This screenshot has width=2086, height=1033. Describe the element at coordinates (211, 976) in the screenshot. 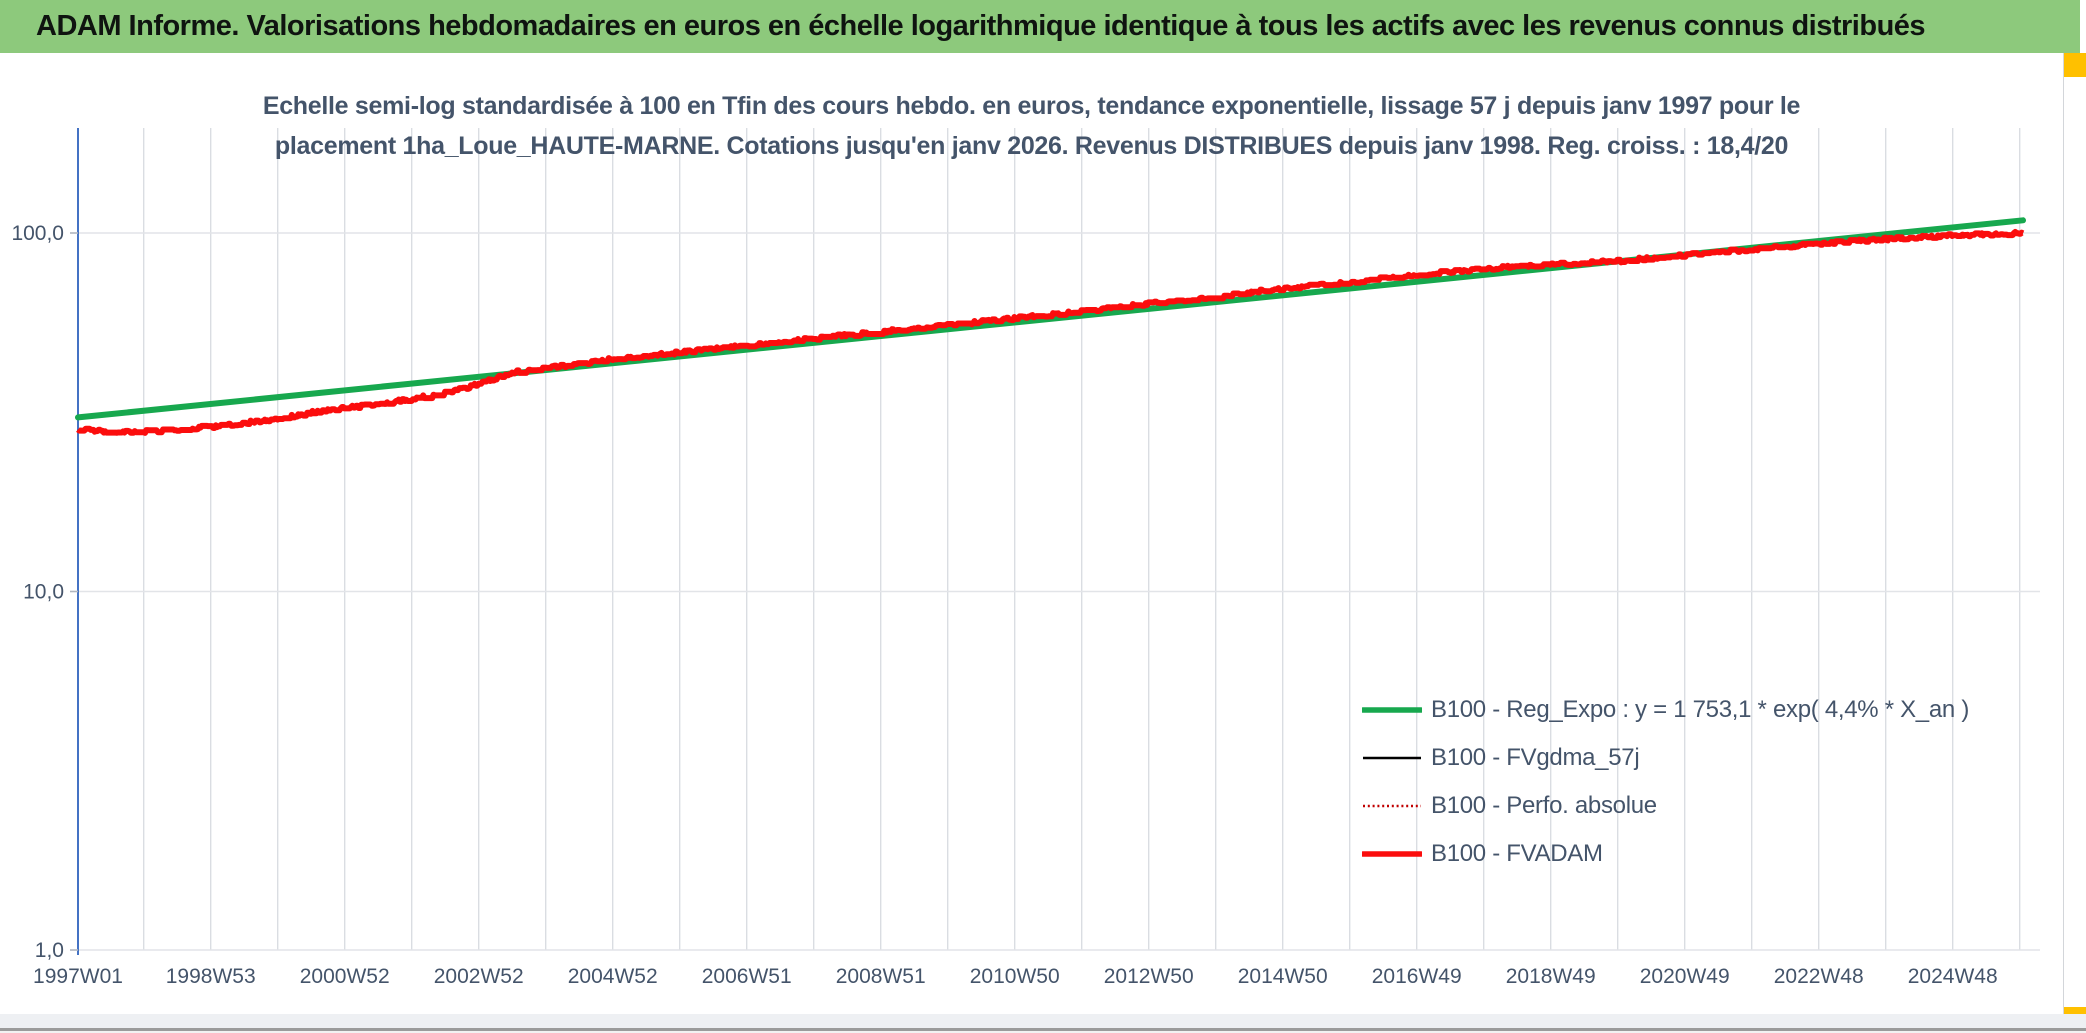

I see `x-tick-label: 1998W53` at that location.